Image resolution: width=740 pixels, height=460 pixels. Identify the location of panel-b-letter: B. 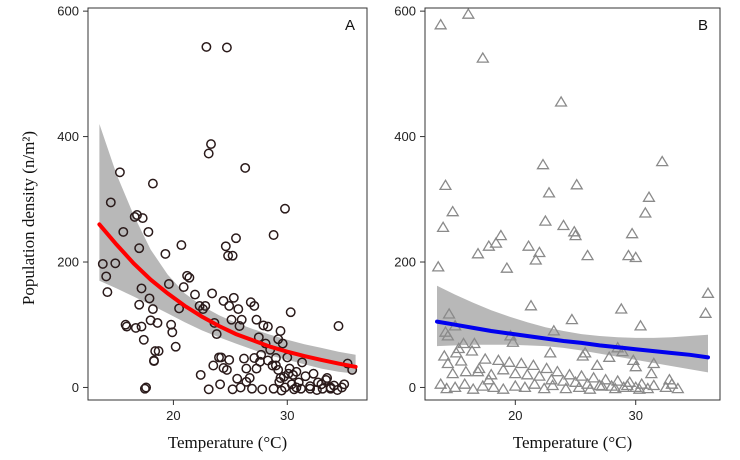
(703, 25).